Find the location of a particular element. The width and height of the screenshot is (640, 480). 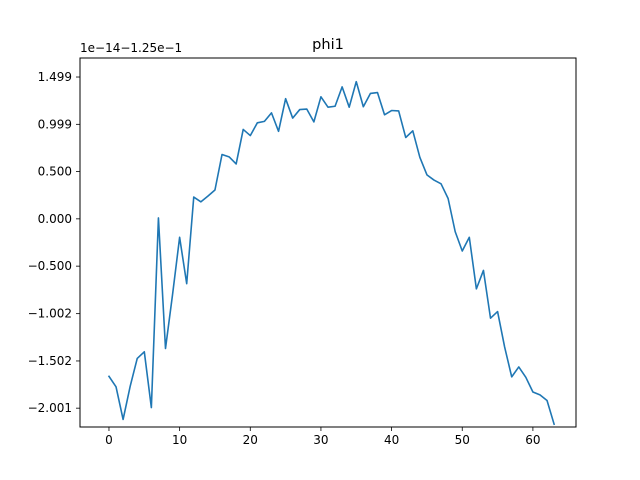

x-tick-label: 40 is located at coordinates (391, 440).